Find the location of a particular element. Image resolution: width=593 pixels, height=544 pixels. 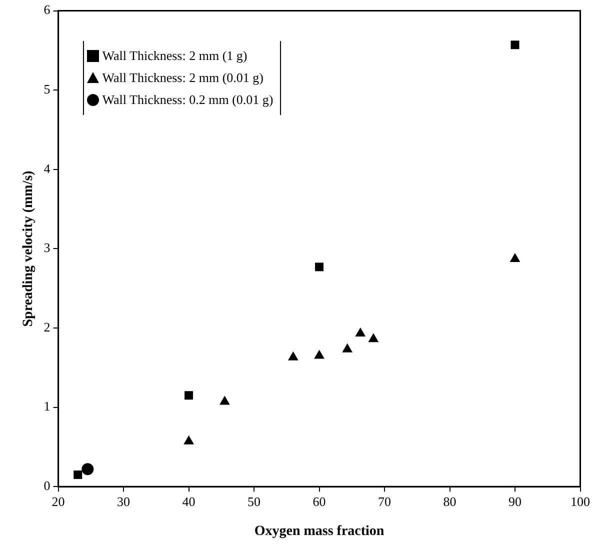

x-tick-label: 90 is located at coordinates (515, 501).